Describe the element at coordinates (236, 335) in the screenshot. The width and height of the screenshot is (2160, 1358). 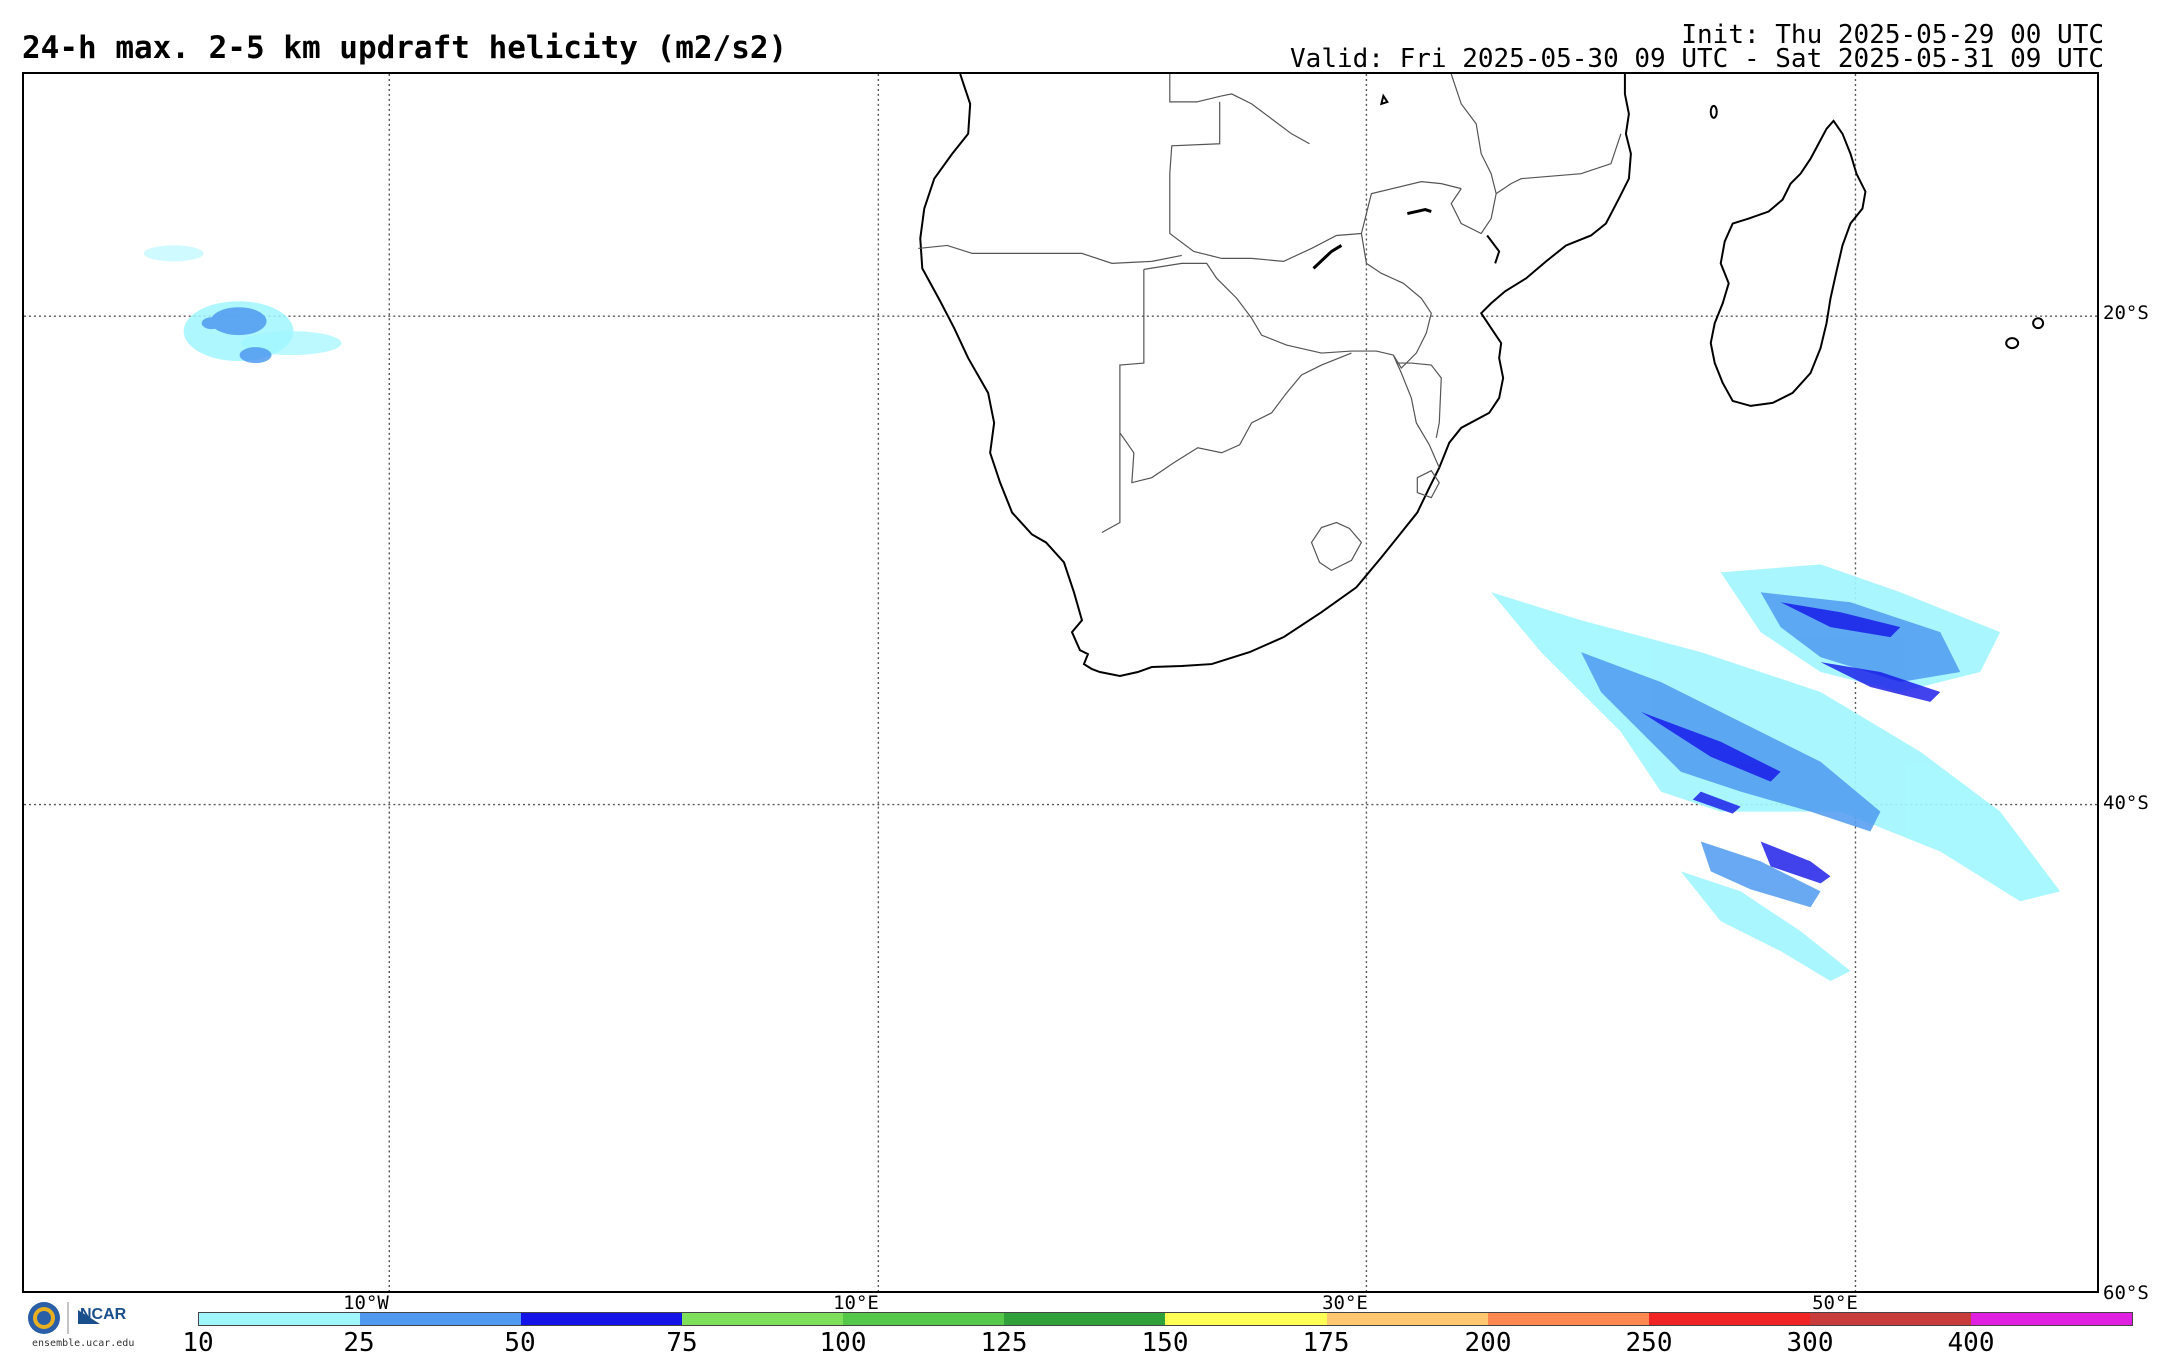
I see `helicity-west-core` at that location.